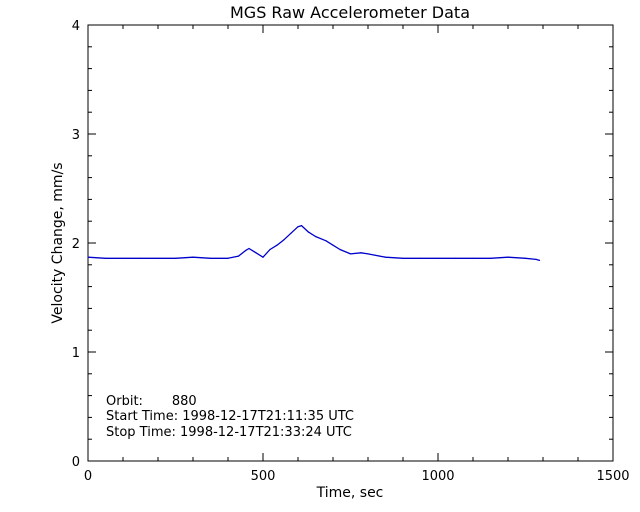 The image size is (640, 512). Describe the element at coordinates (229, 432) in the screenshot. I see `annotation-stop-time: Stop Time: 1998-12-17T21:33:24 UTC` at that location.